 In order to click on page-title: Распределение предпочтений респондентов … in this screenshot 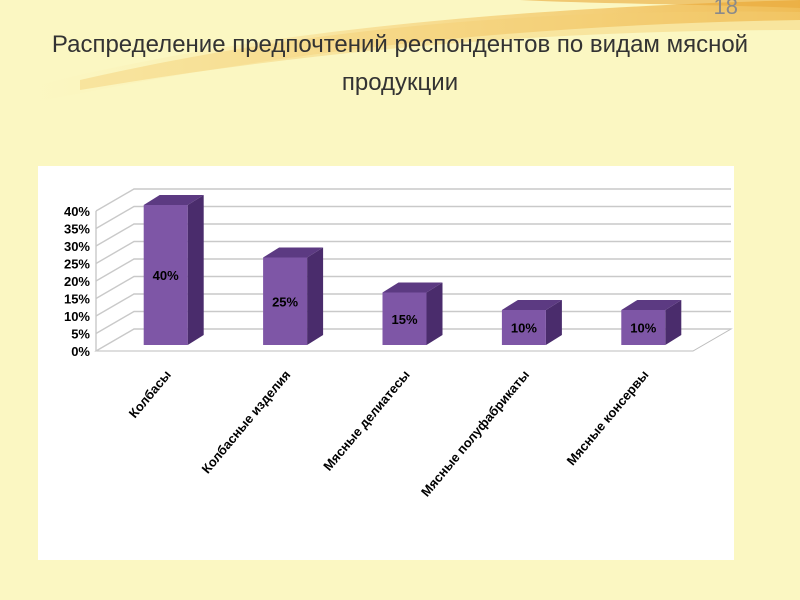, I will do `click(400, 63)`.